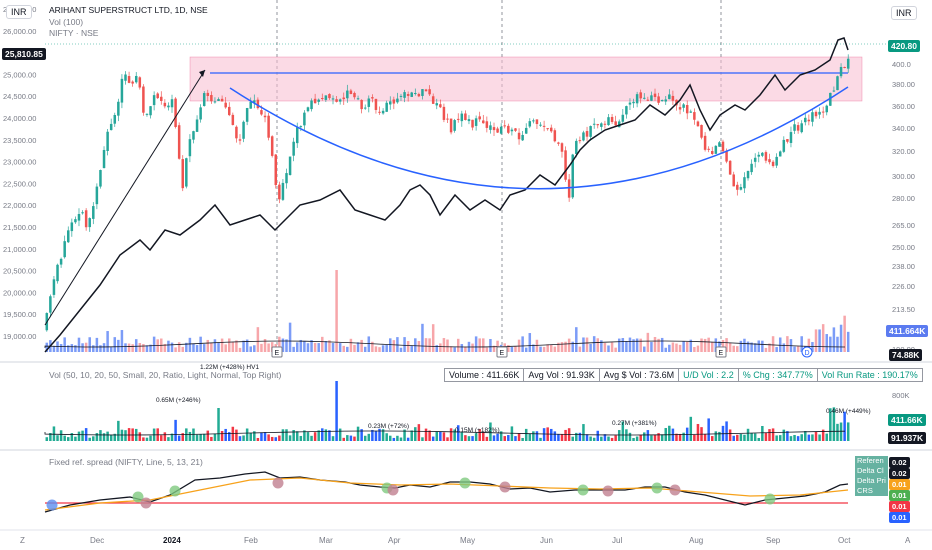 The width and height of the screenshot is (932, 550). I want to click on timezone-toggle: Z, so click(22, 540).